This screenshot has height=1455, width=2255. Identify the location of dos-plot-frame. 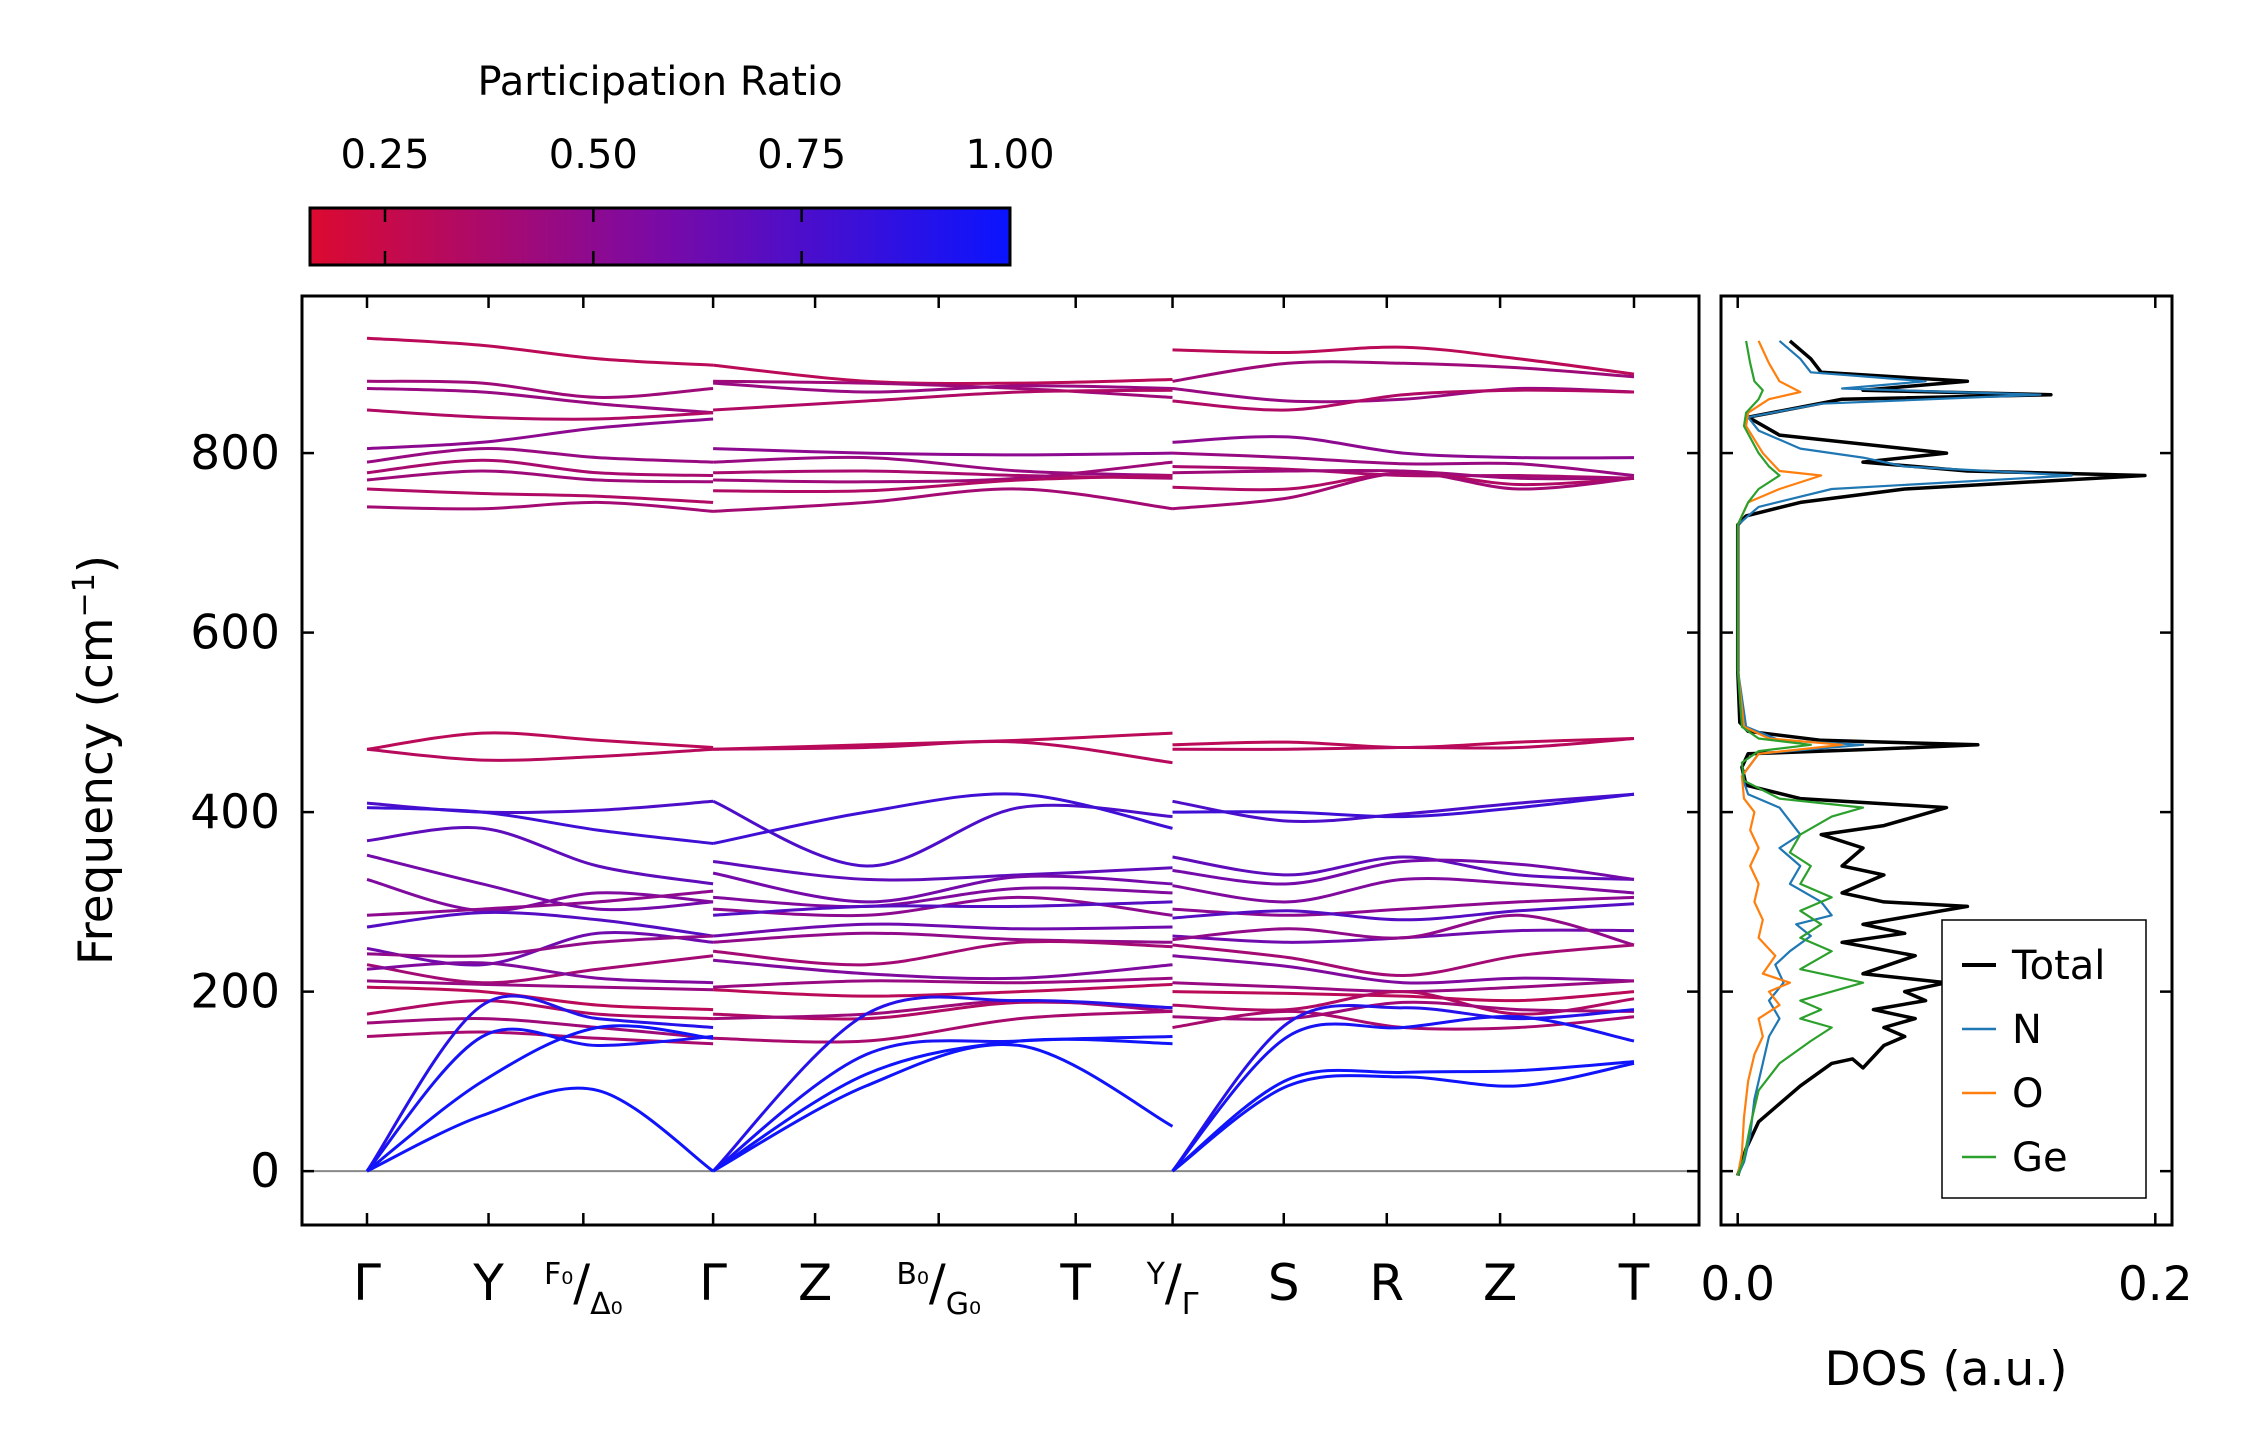
(1946, 760).